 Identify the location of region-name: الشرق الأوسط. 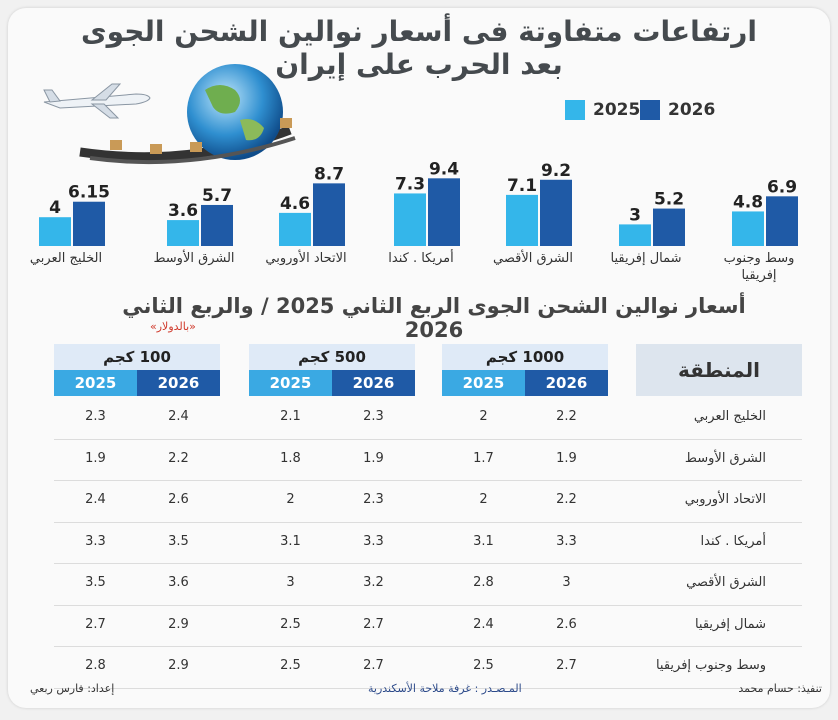
(725, 458).